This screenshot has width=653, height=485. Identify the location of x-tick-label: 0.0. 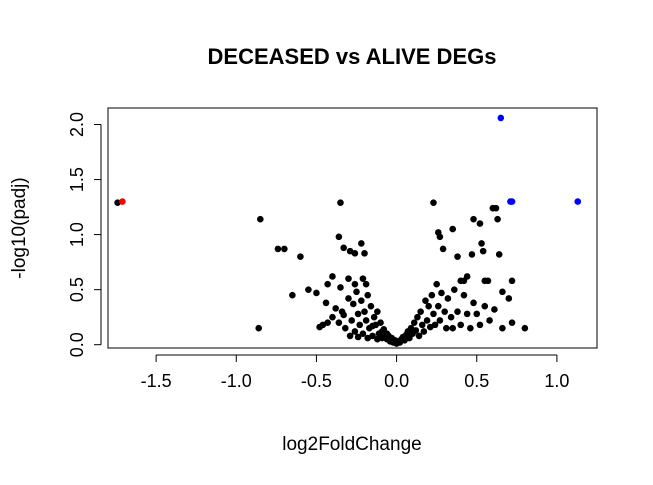
(396, 381).